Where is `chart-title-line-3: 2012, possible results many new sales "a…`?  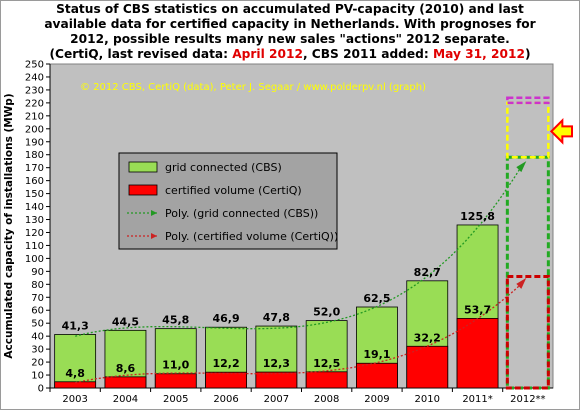
chart-title-line-3: 2012, possible results many new sales "a… is located at coordinates (290, 39).